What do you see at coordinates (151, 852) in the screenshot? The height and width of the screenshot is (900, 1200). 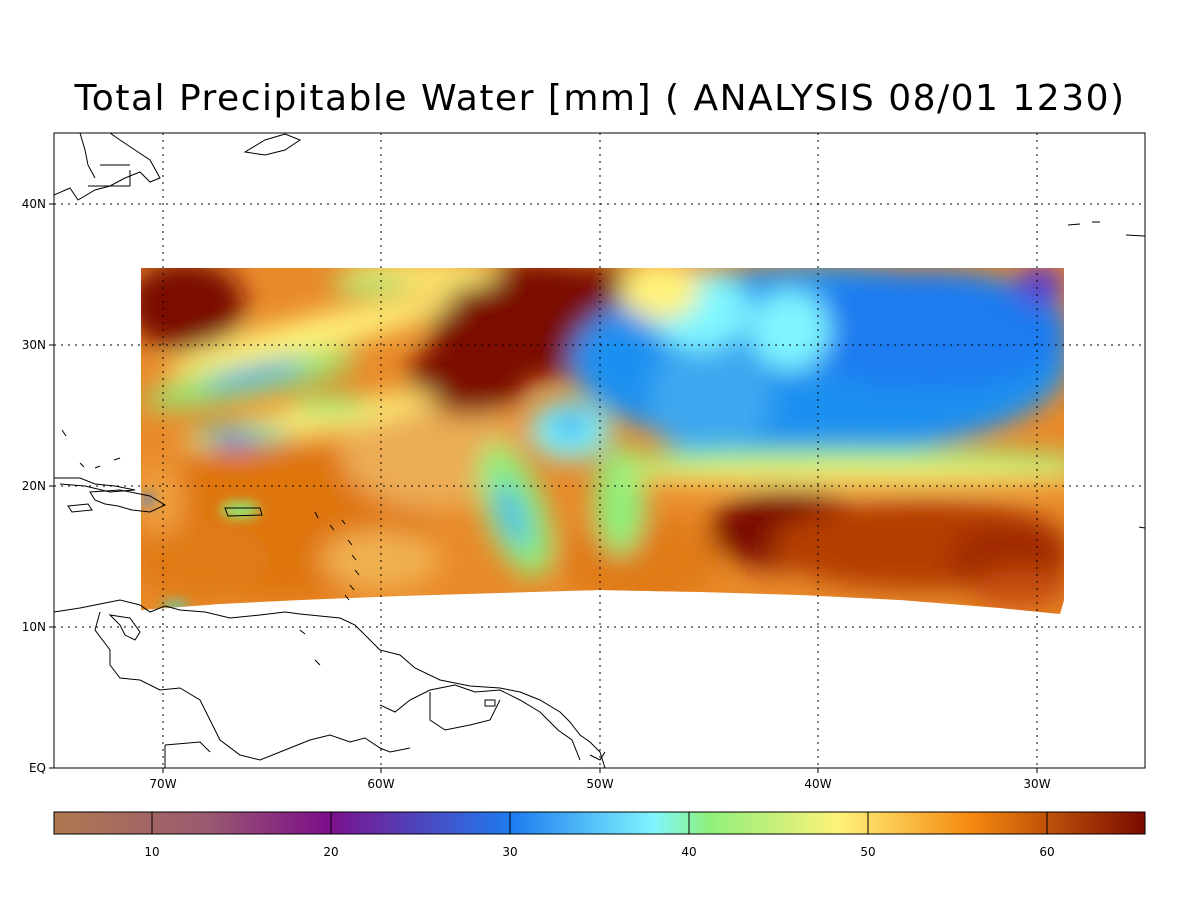 I see `colorbar-label-10: 10` at bounding box center [151, 852].